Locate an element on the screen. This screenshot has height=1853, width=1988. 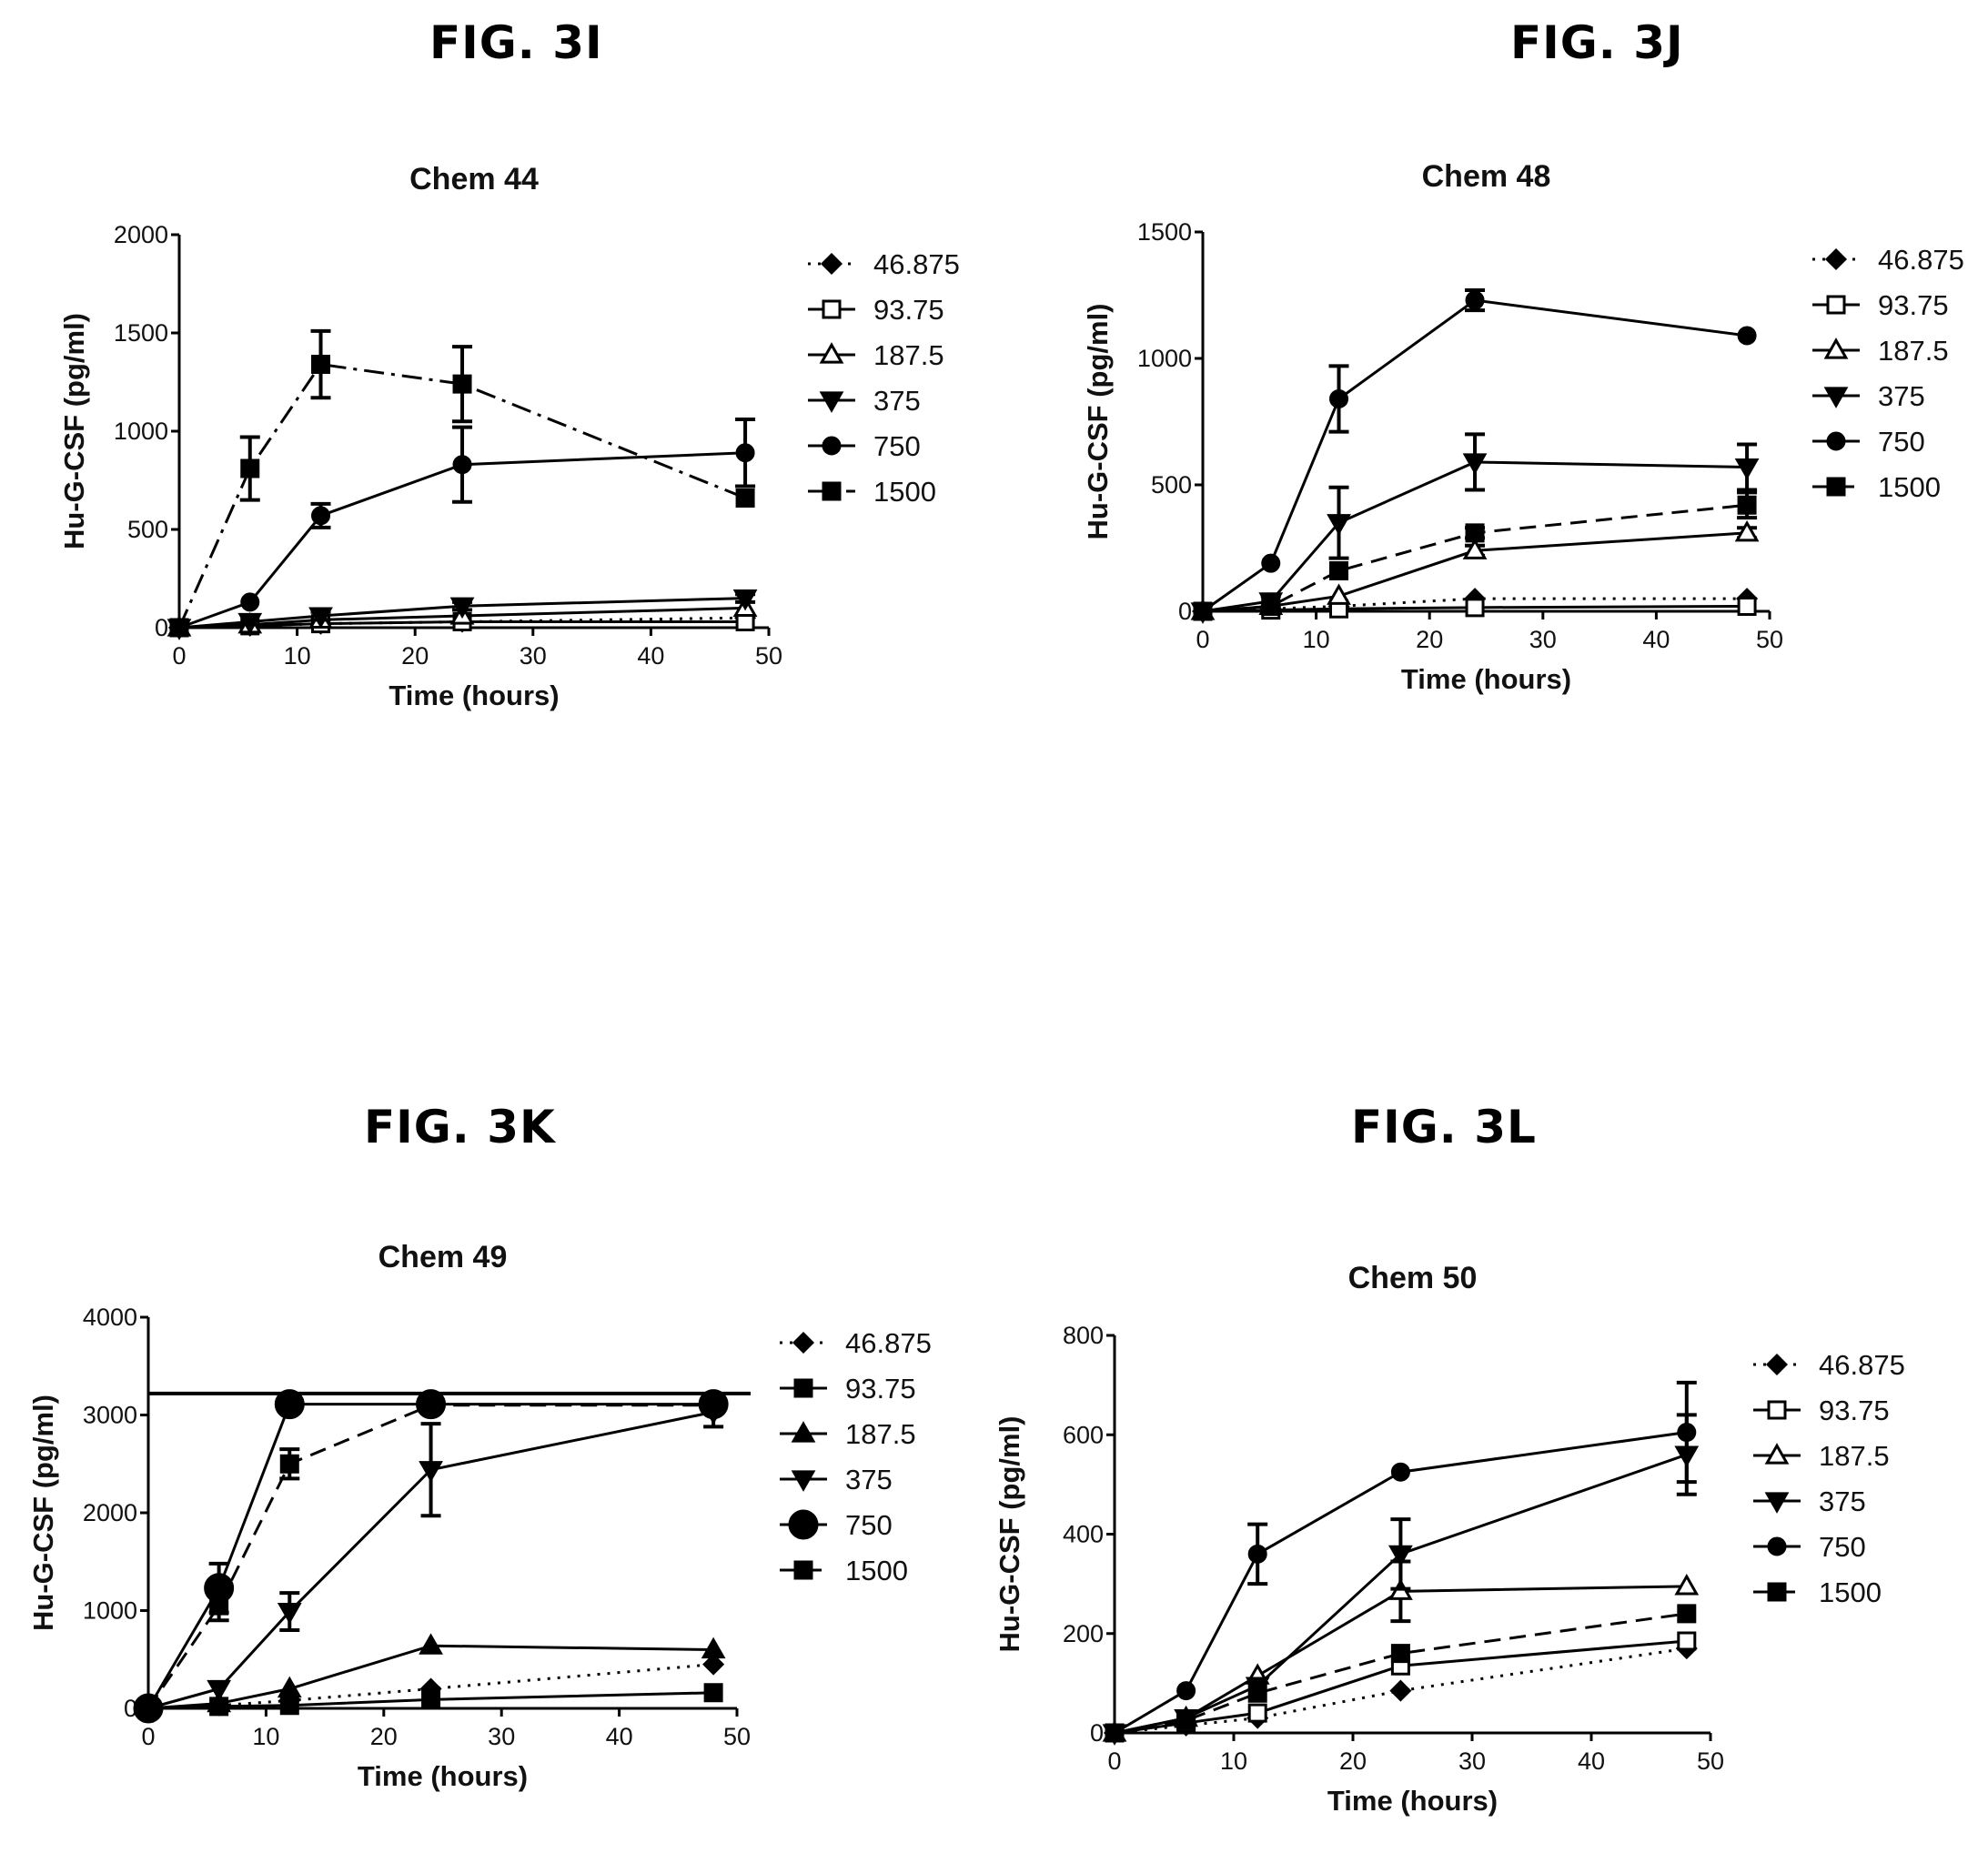
figure-label-3j: FIG. 3J is located at coordinates (1597, 42).